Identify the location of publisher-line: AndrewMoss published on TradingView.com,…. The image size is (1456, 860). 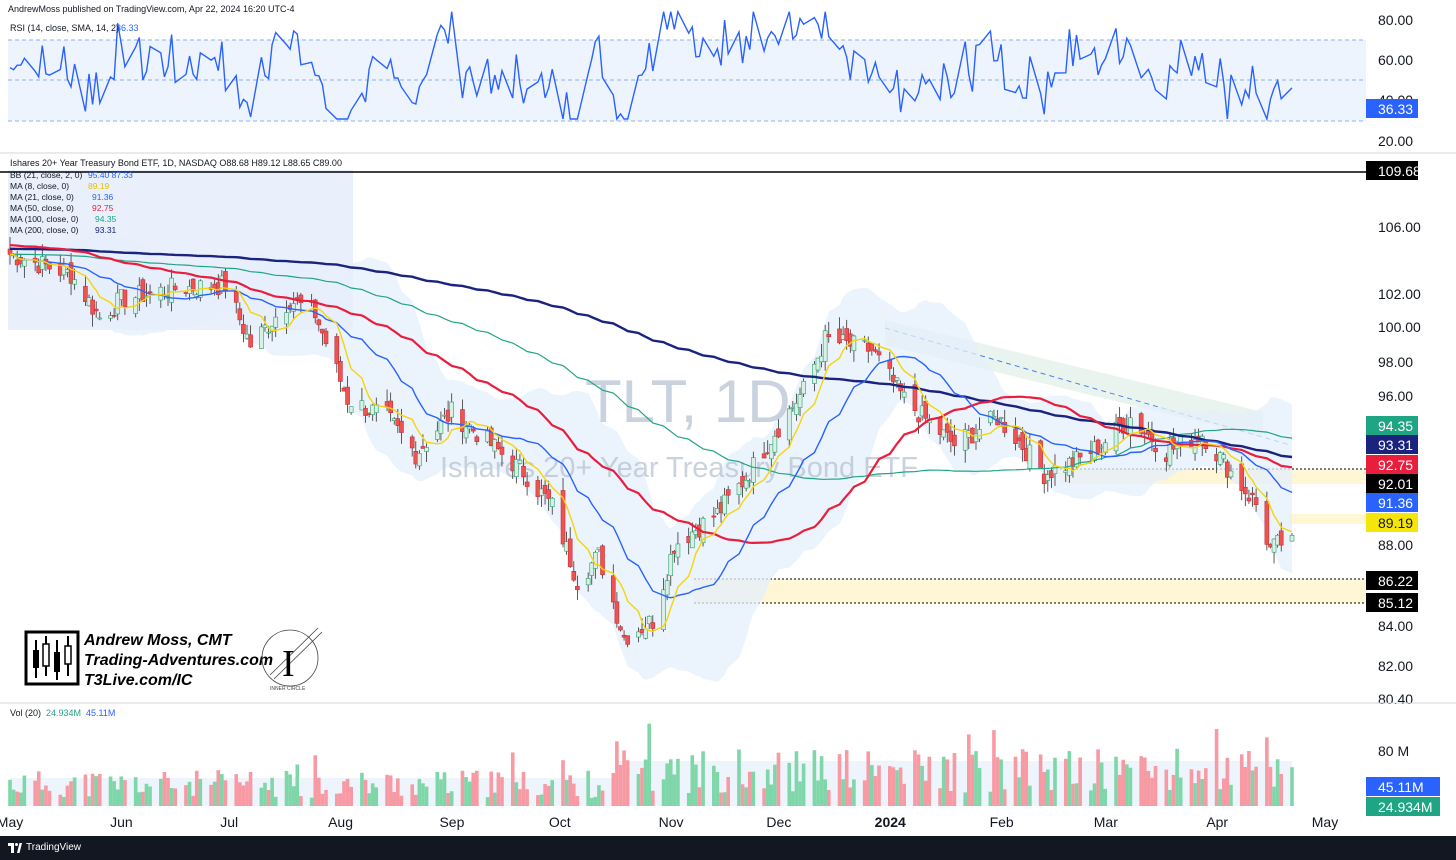
(151, 9).